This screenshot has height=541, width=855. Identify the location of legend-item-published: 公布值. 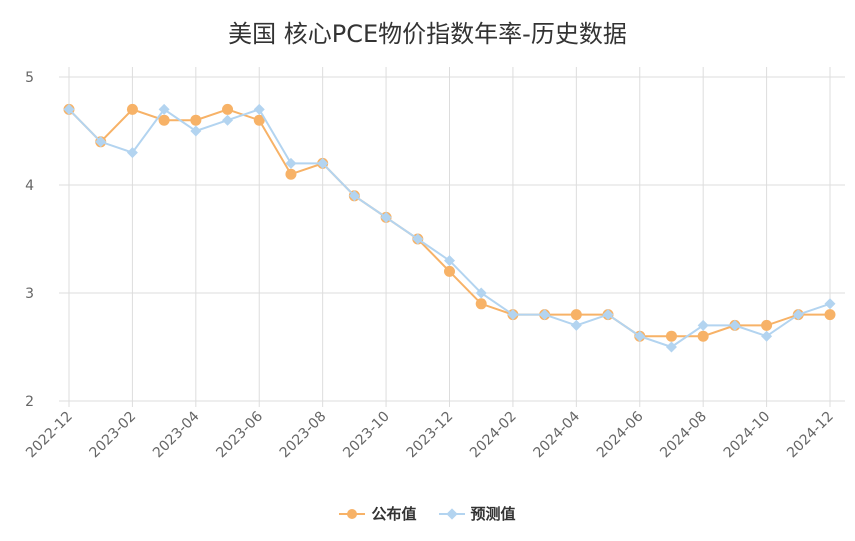
(378, 513).